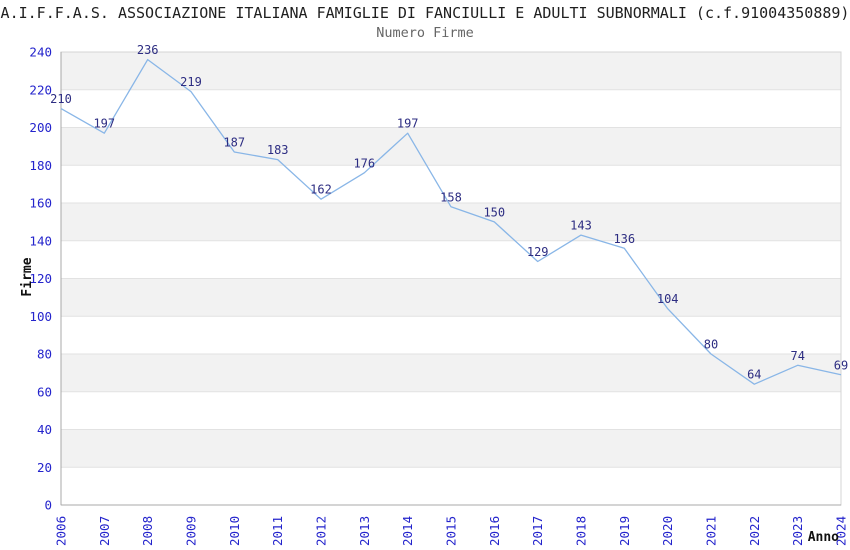 The width and height of the screenshot is (850, 550). I want to click on data-point-label: 104, so click(668, 299).